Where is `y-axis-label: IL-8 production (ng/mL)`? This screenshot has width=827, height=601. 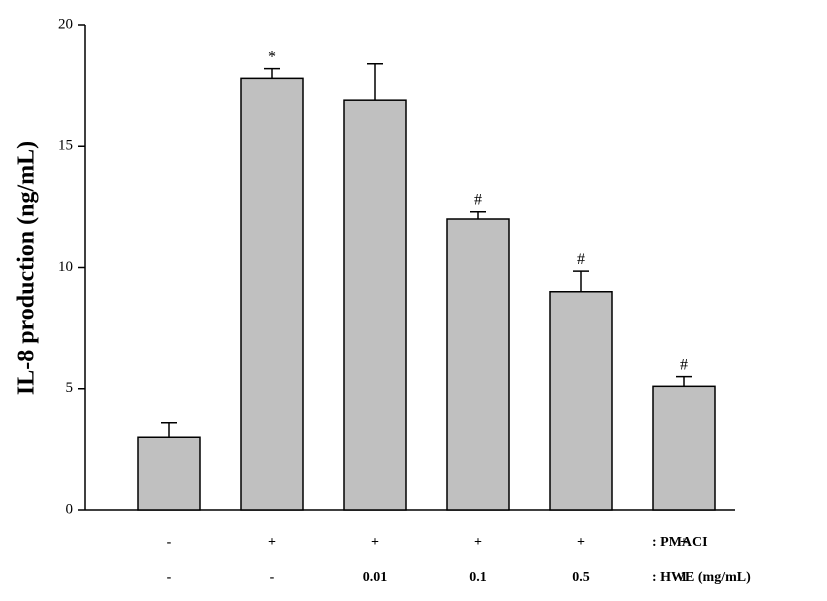 y-axis-label: IL-8 production (ng/mL) is located at coordinates (27, 268).